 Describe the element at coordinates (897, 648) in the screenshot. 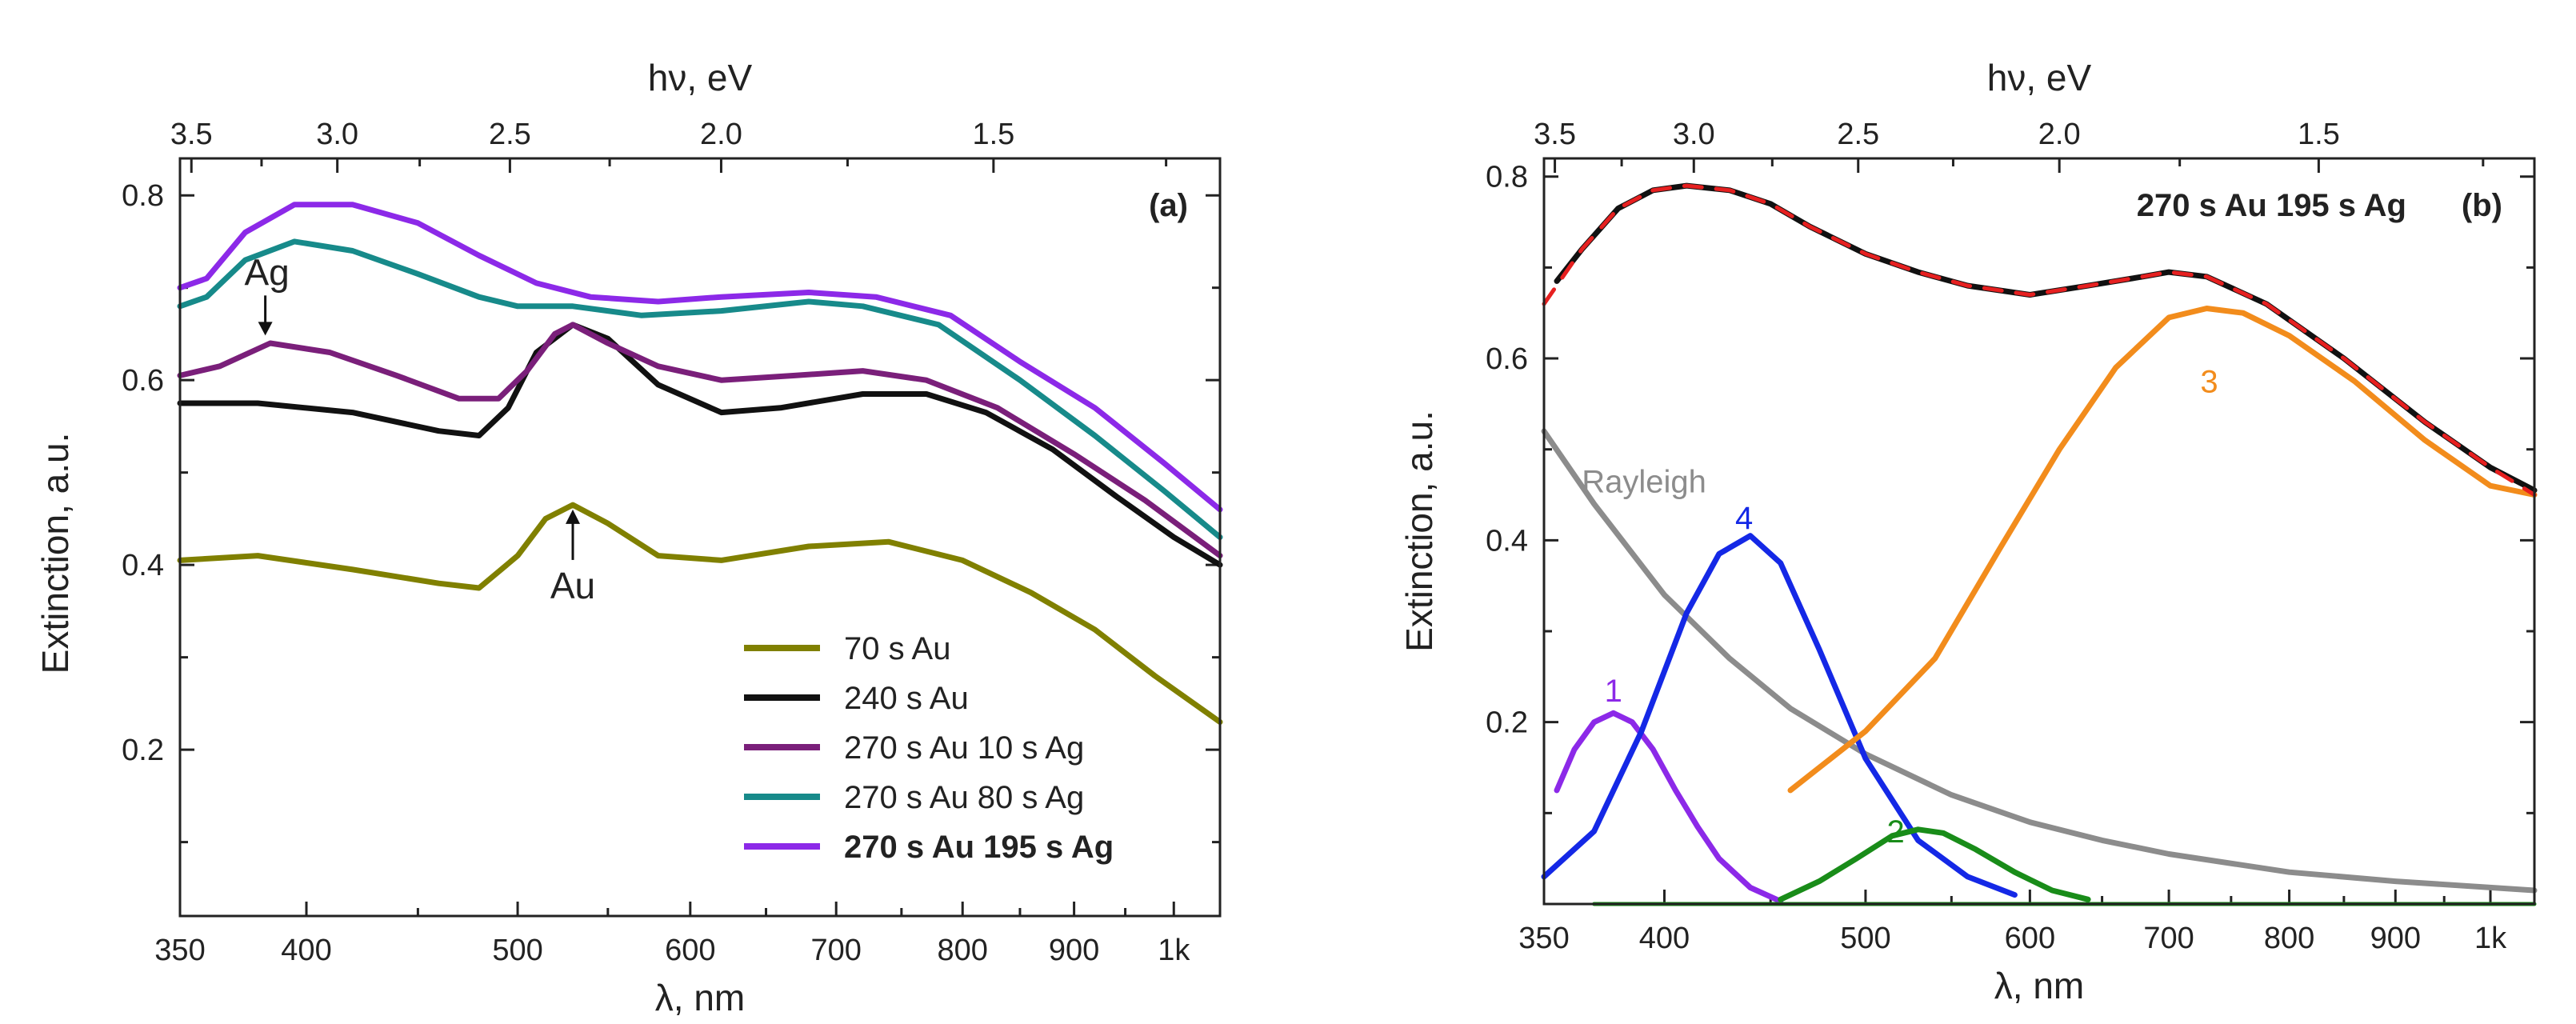

I see `legend-entry: 70 s Au` at that location.